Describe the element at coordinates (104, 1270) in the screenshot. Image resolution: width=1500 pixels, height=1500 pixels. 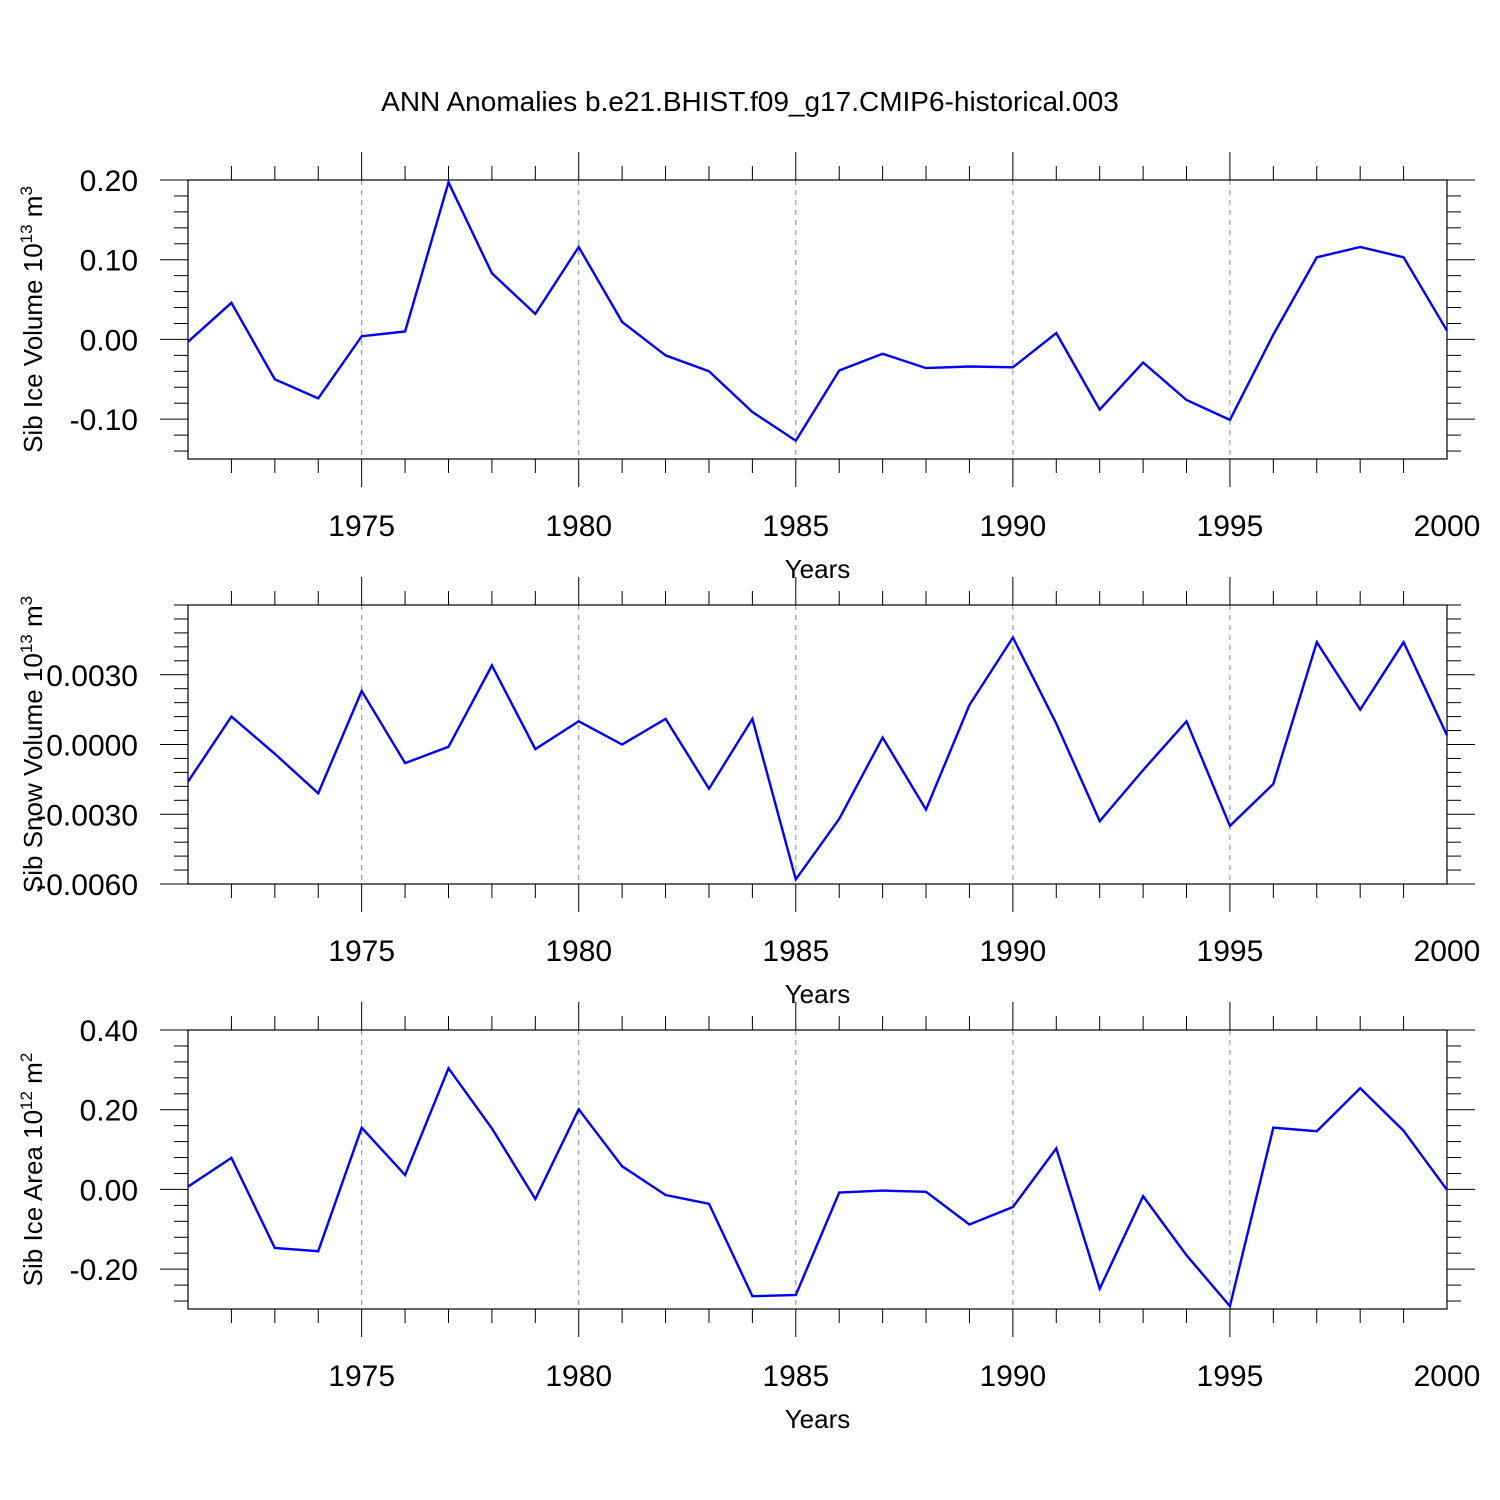
I see `y-tick-label: -0.20` at that location.